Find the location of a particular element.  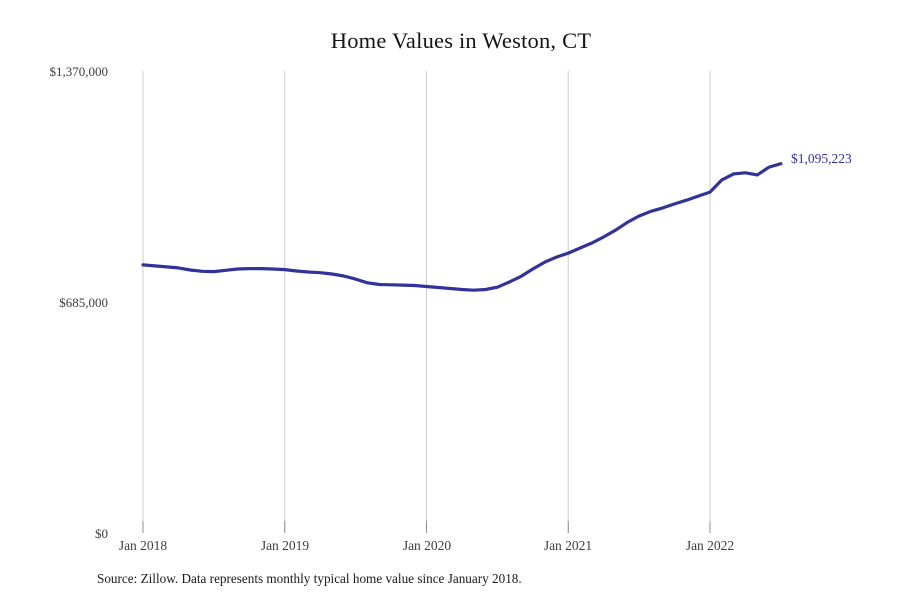

x-axis-ticks is located at coordinates (426, 527).